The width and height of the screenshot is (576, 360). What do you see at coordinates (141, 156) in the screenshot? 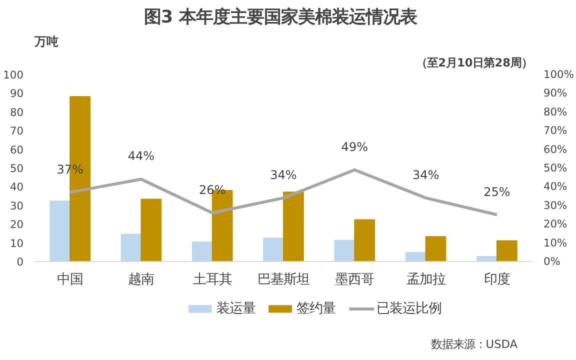
I see `data-label: 44%` at bounding box center [141, 156].